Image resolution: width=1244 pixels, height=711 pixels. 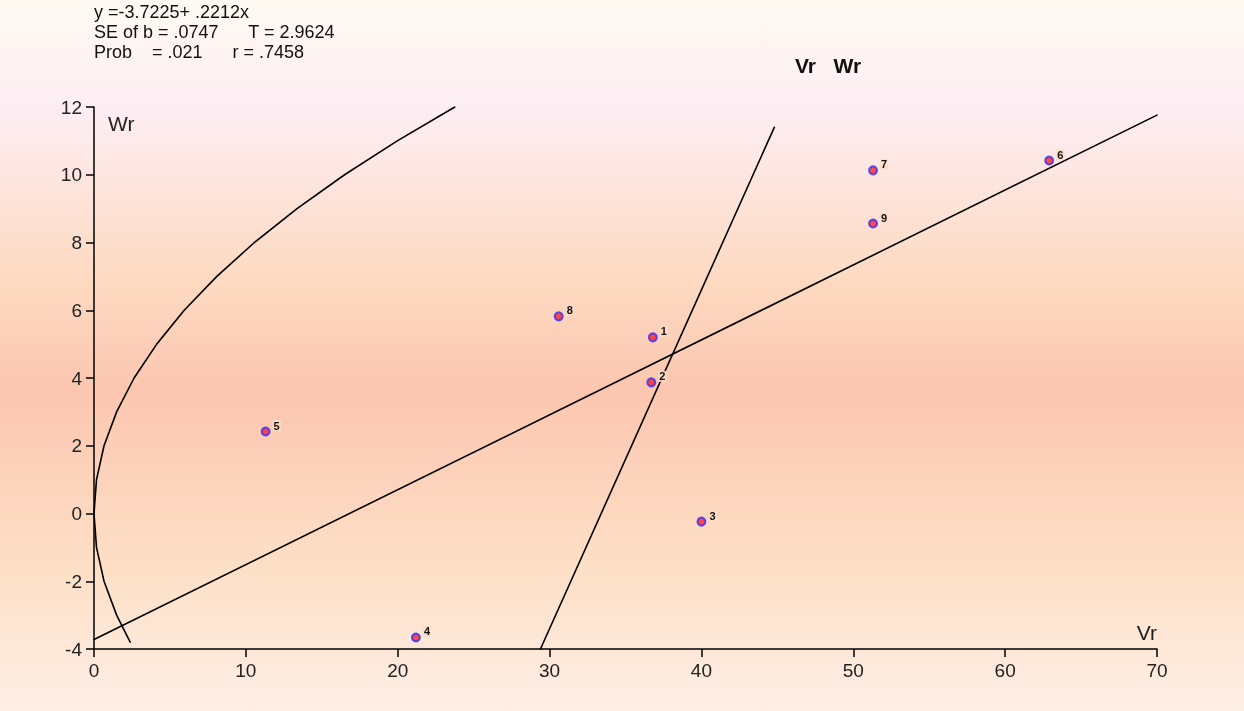 What do you see at coordinates (76, 242) in the screenshot?
I see `y-tick-label: 8` at bounding box center [76, 242].